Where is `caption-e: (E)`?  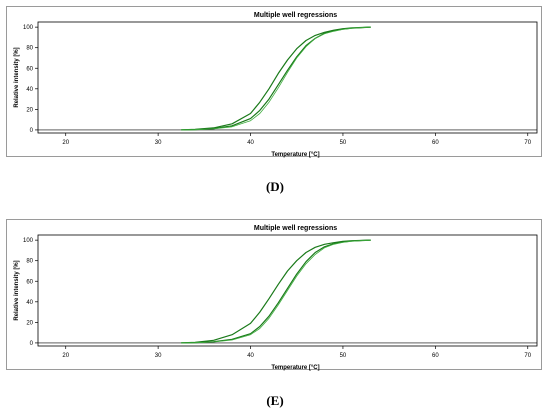 caption-e: (E) is located at coordinates (275, 400).